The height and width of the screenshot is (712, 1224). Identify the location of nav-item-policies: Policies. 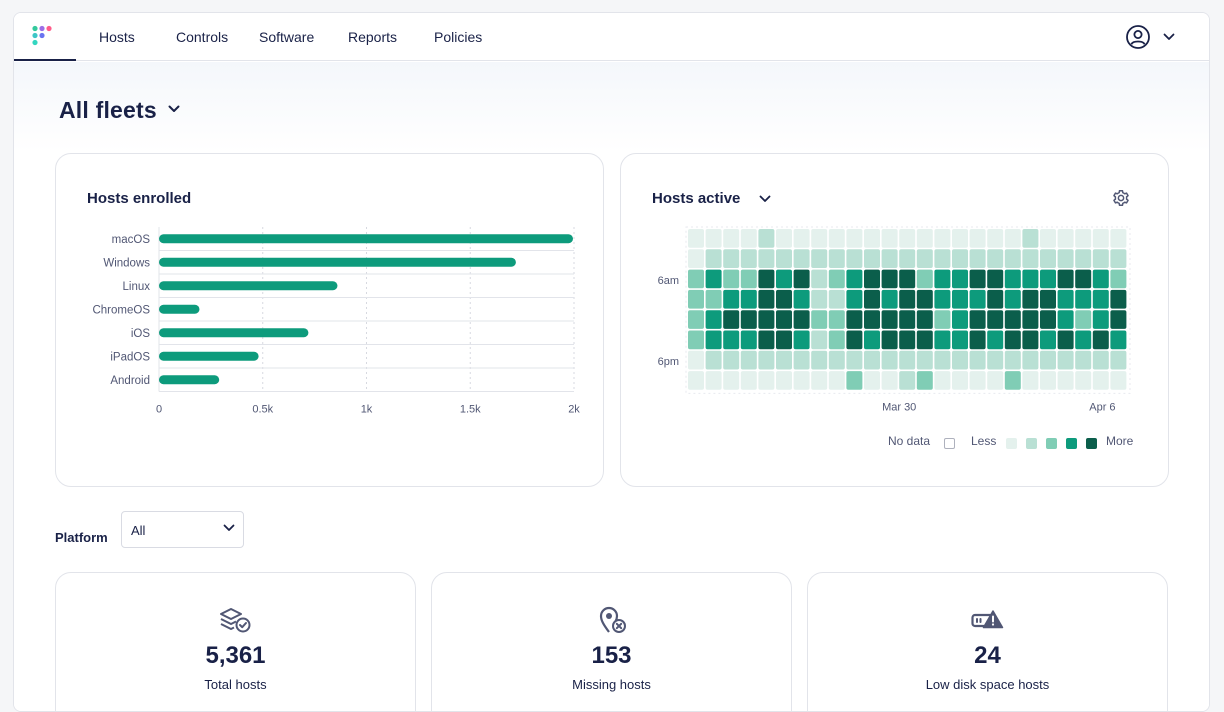
(458, 37).